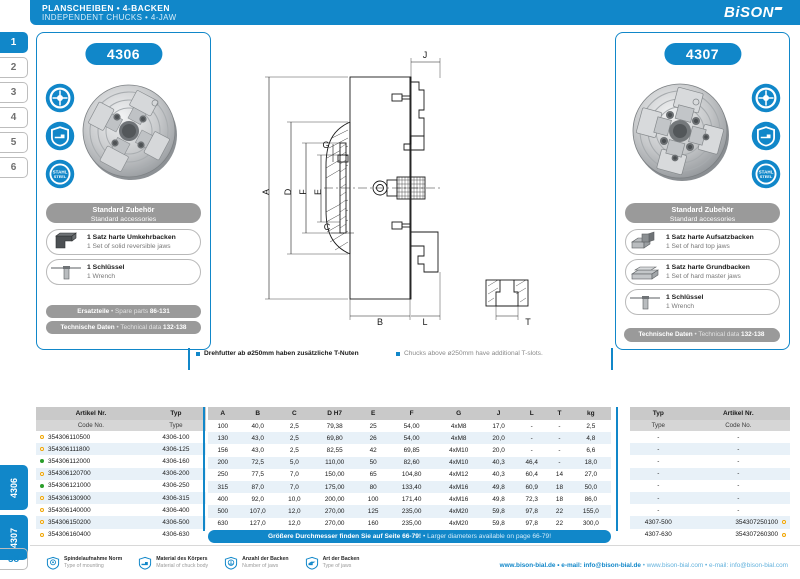  Describe the element at coordinates (121, 522) in the screenshot. I see `table-row: 354306150200 4306-500` at that location.